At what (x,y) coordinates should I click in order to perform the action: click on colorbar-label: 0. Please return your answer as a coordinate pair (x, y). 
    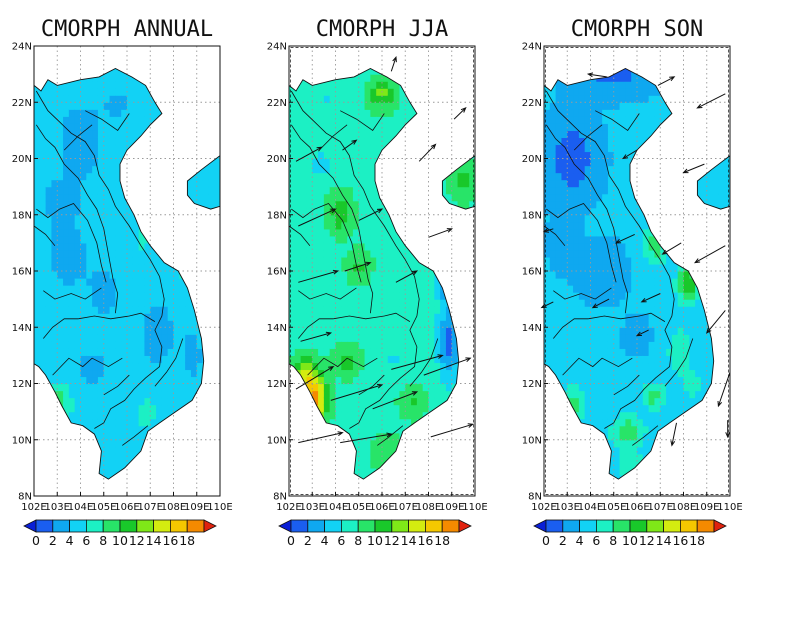
    Looking at the image, I should click on (36, 540).